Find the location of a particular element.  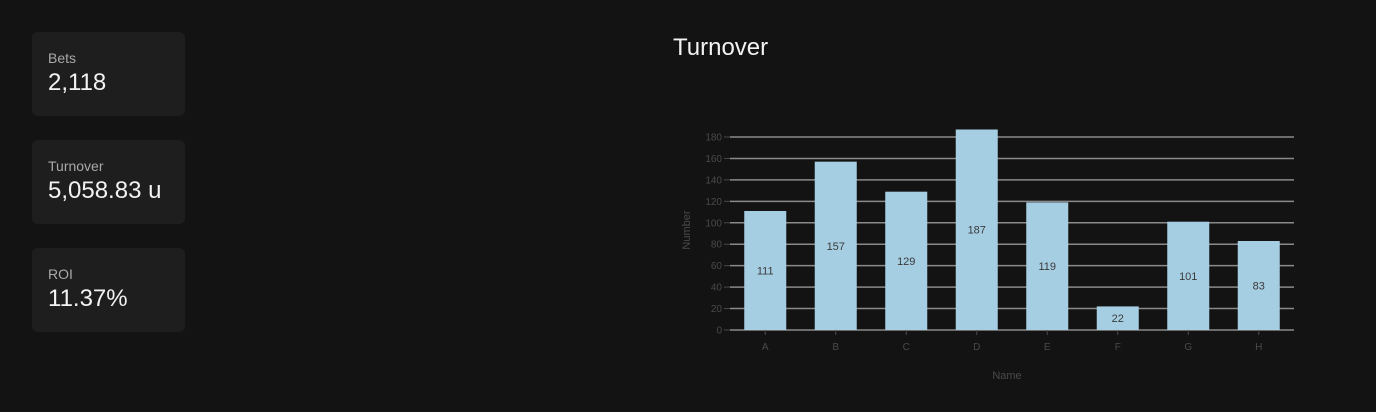

bar-value-label: 83 is located at coordinates (1259, 287).